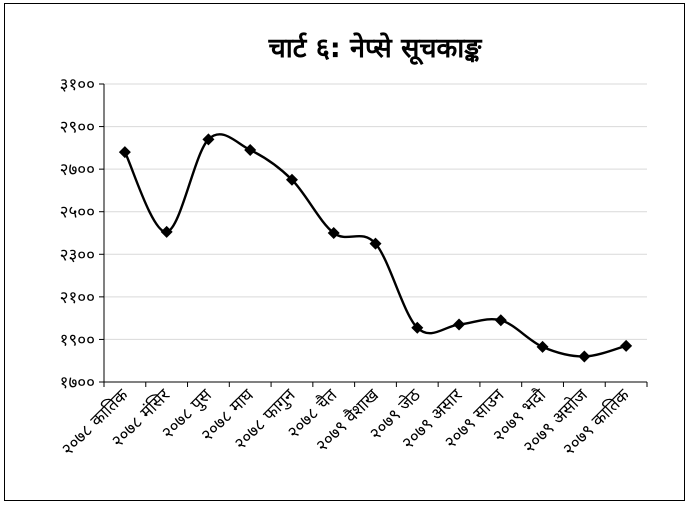 This screenshot has height=506, width=691. Describe the element at coordinates (77, 213) in the screenshot. I see `y-tick-label: २५००` at that location.